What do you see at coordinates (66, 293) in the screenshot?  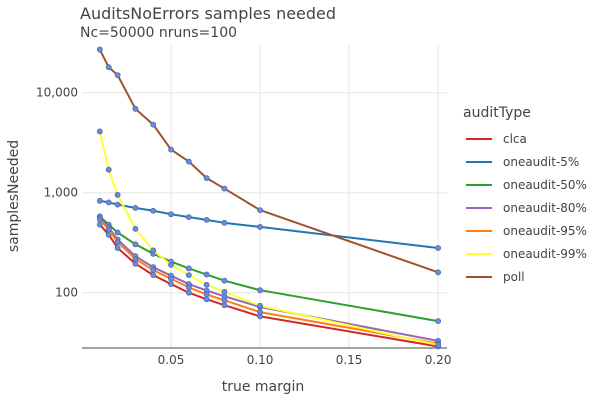 I see `y-tick-label: 100` at bounding box center [66, 293].